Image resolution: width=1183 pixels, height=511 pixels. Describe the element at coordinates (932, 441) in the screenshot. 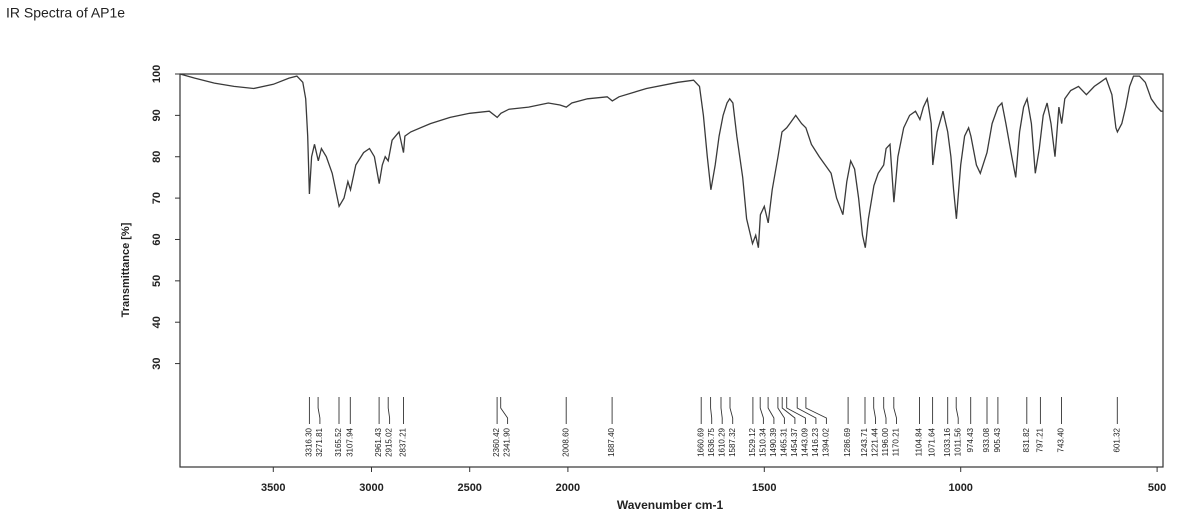

I see `peak-label: 1071.64` at that location.